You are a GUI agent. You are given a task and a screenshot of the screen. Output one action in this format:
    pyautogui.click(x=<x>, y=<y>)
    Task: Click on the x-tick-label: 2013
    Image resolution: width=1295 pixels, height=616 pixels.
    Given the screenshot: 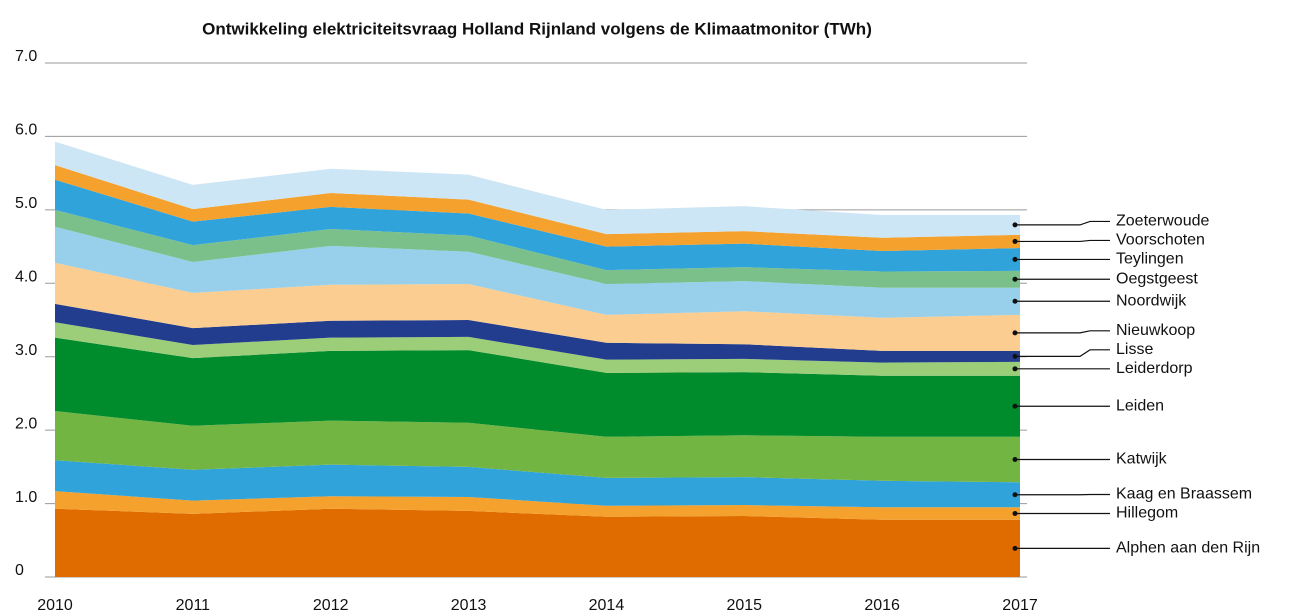 What is the action you would take?
    pyautogui.click(x=469, y=605)
    